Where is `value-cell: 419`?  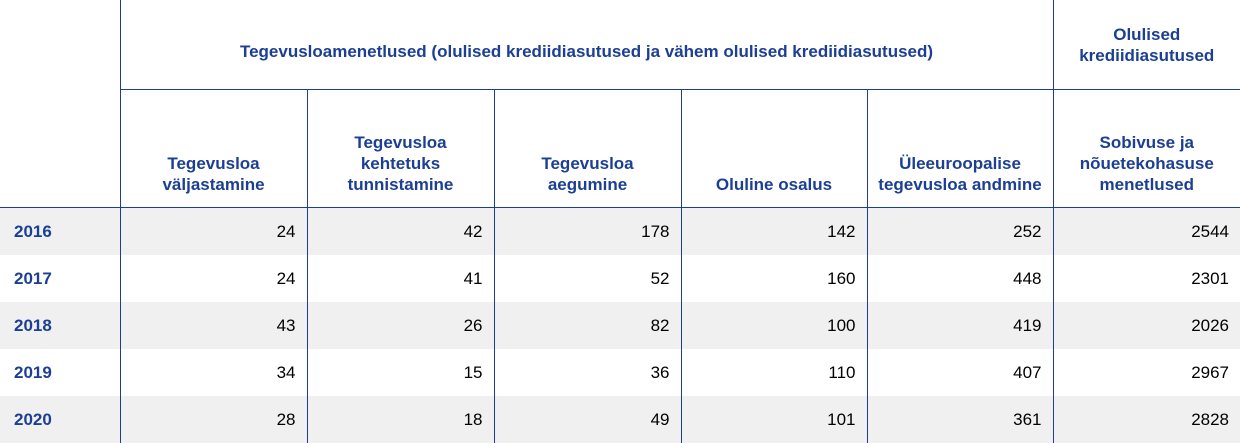 value-cell: 419 is located at coordinates (960, 325).